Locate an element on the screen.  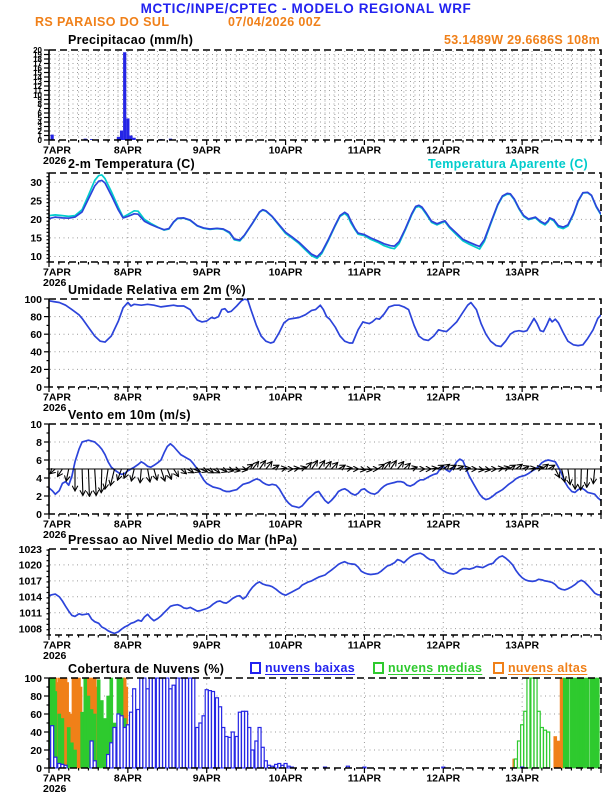
ytick-label-precipitation: 1 is located at coordinates (40, 135).